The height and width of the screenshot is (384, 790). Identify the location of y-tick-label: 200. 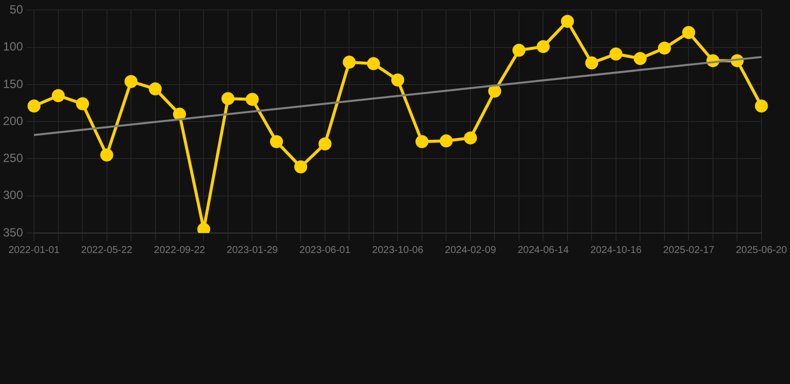
(13, 121).